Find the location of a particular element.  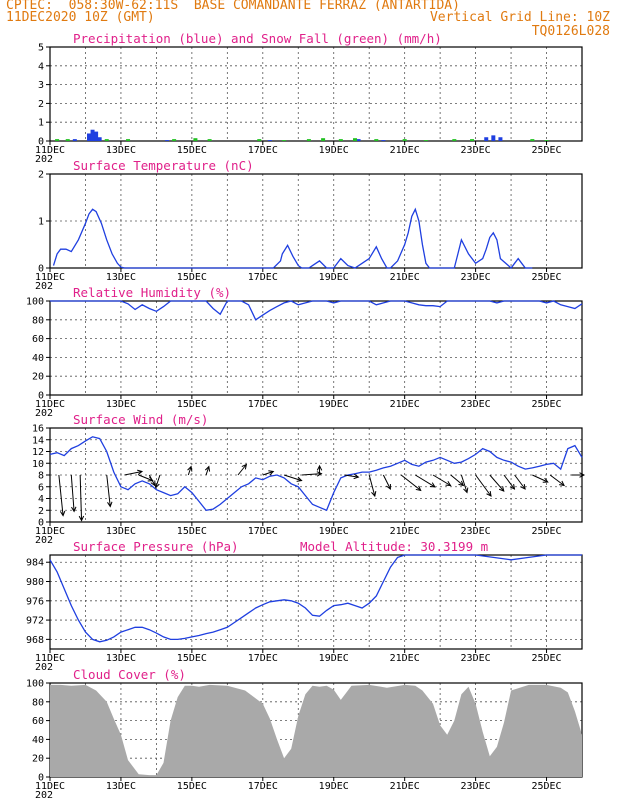

y-tick-label: 4 is located at coordinates (41, 66).